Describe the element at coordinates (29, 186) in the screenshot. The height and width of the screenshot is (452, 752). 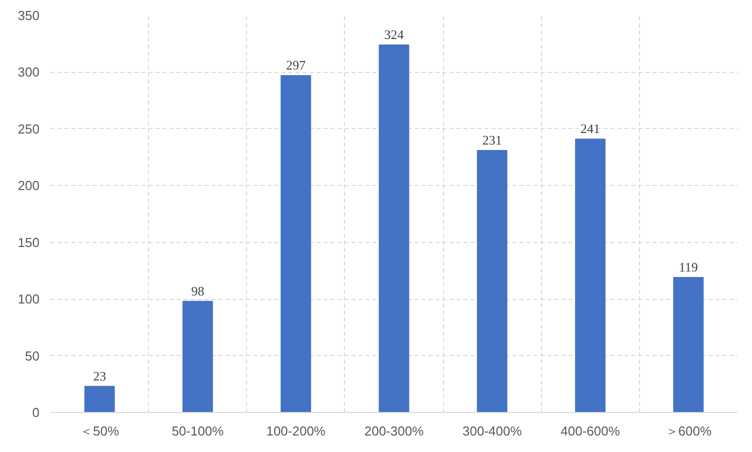
I see `y-tick-label: 200` at that location.